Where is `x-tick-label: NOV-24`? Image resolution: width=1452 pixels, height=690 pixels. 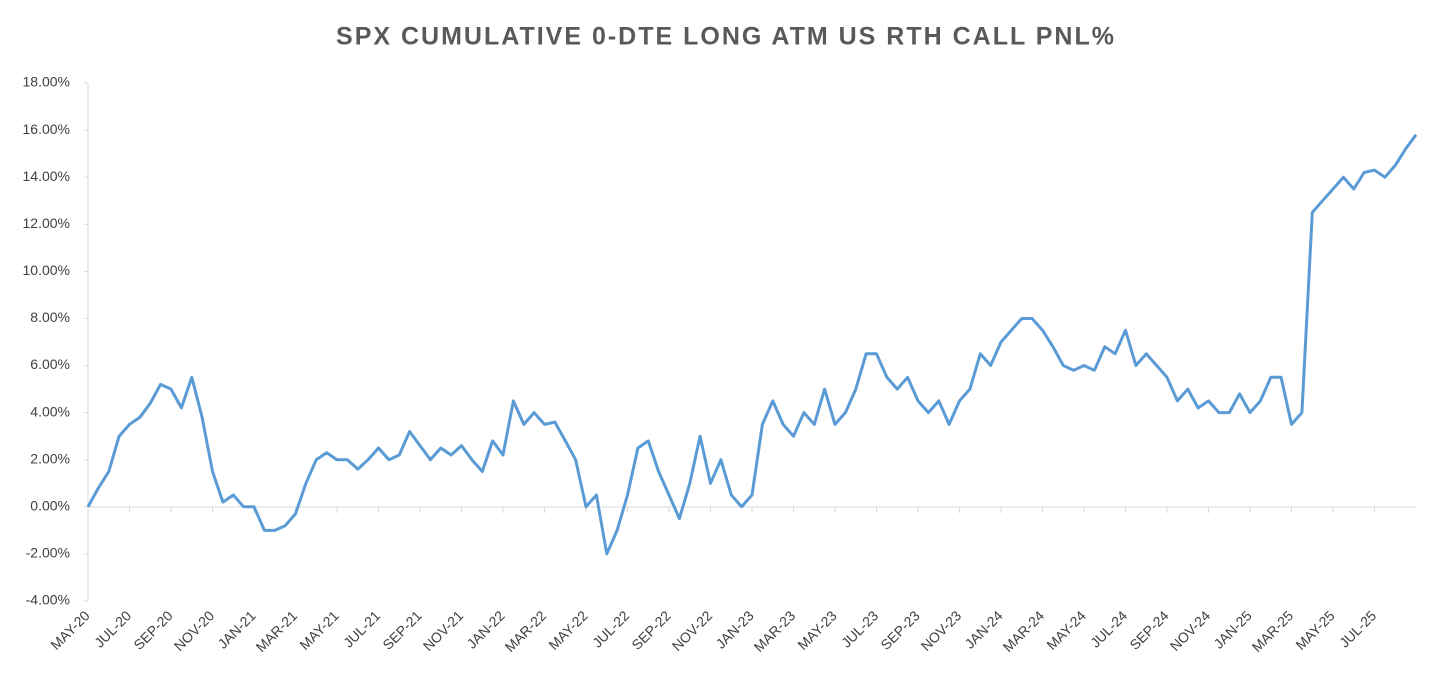
x-tick-label: NOV-24 is located at coordinates (1190, 630).